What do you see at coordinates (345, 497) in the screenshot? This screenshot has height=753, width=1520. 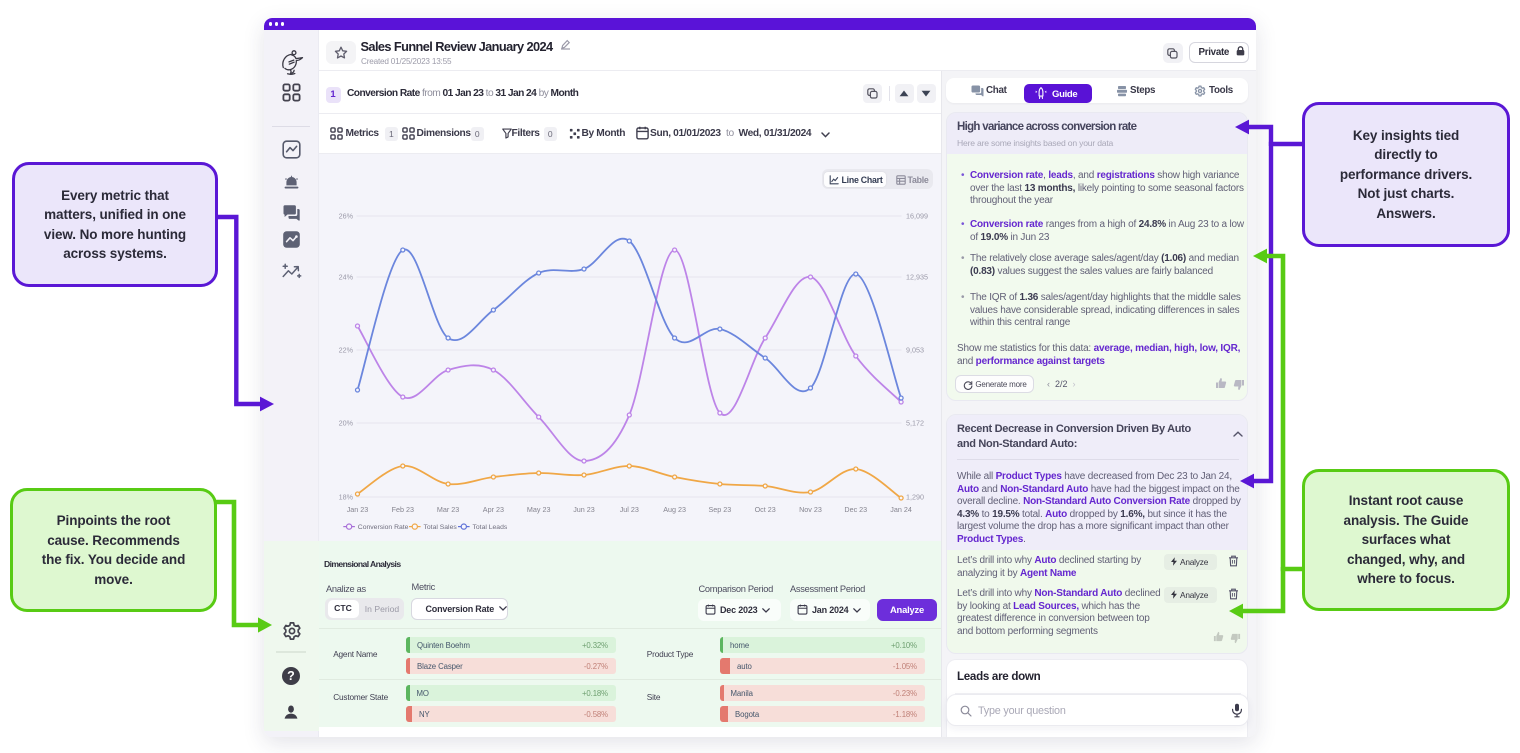 I see `svg-text: 18%` at bounding box center [345, 497].